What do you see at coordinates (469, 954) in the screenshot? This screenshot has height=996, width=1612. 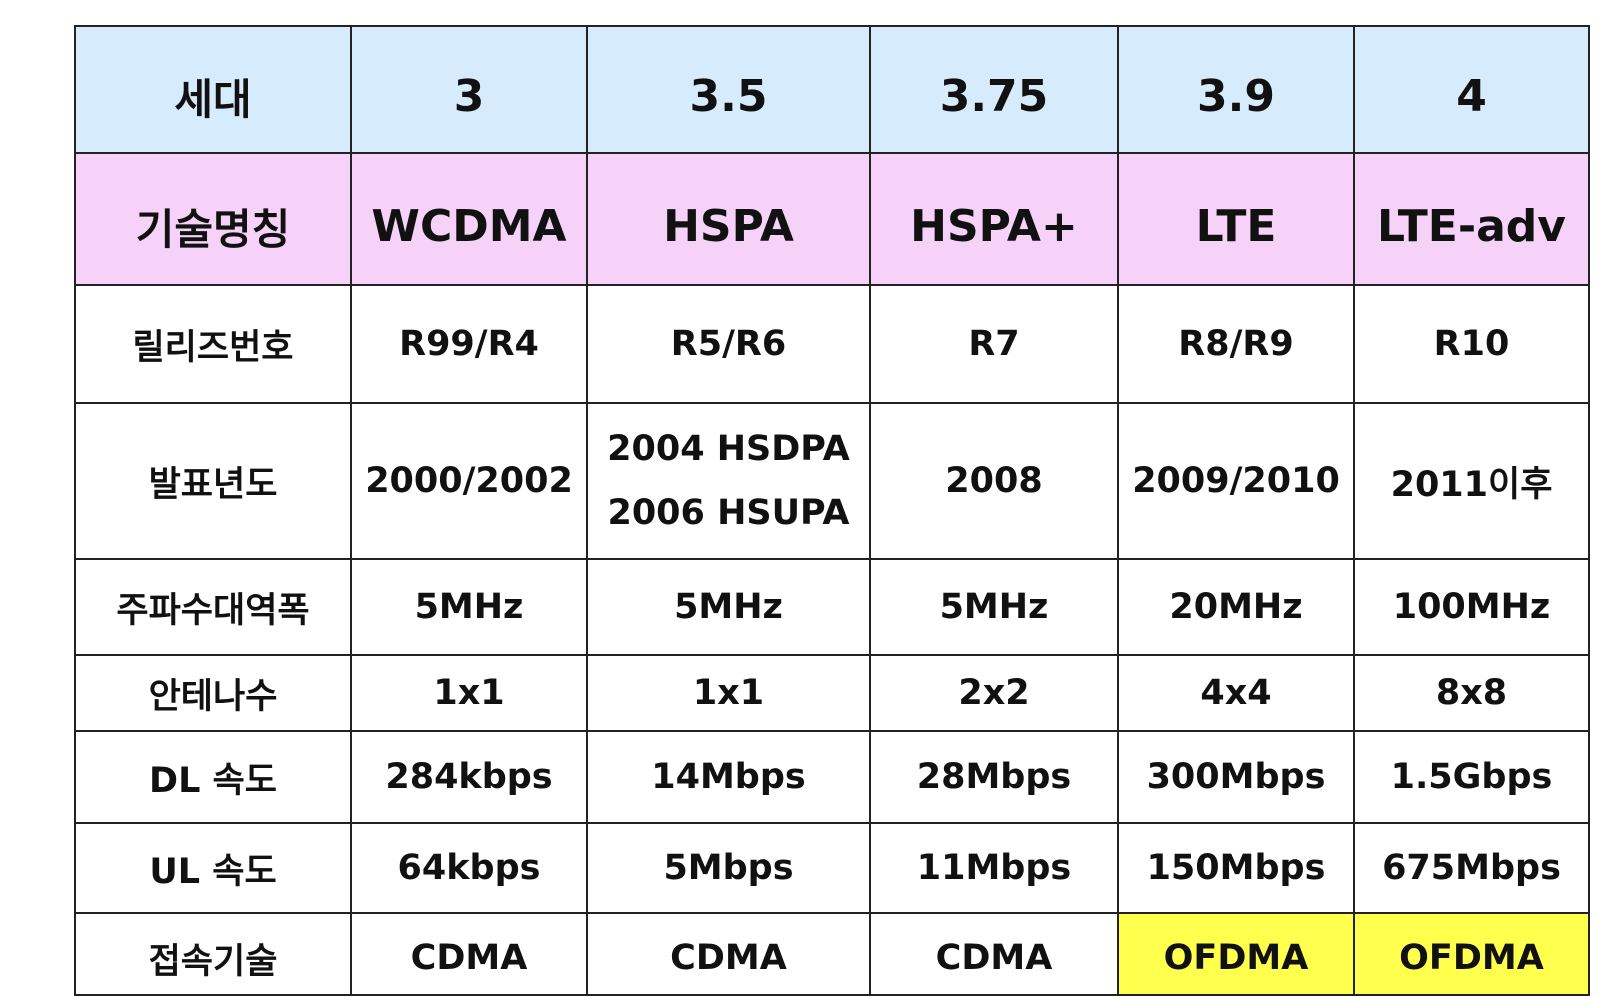 I see `cell-access-wcdma: CDMA` at bounding box center [469, 954].